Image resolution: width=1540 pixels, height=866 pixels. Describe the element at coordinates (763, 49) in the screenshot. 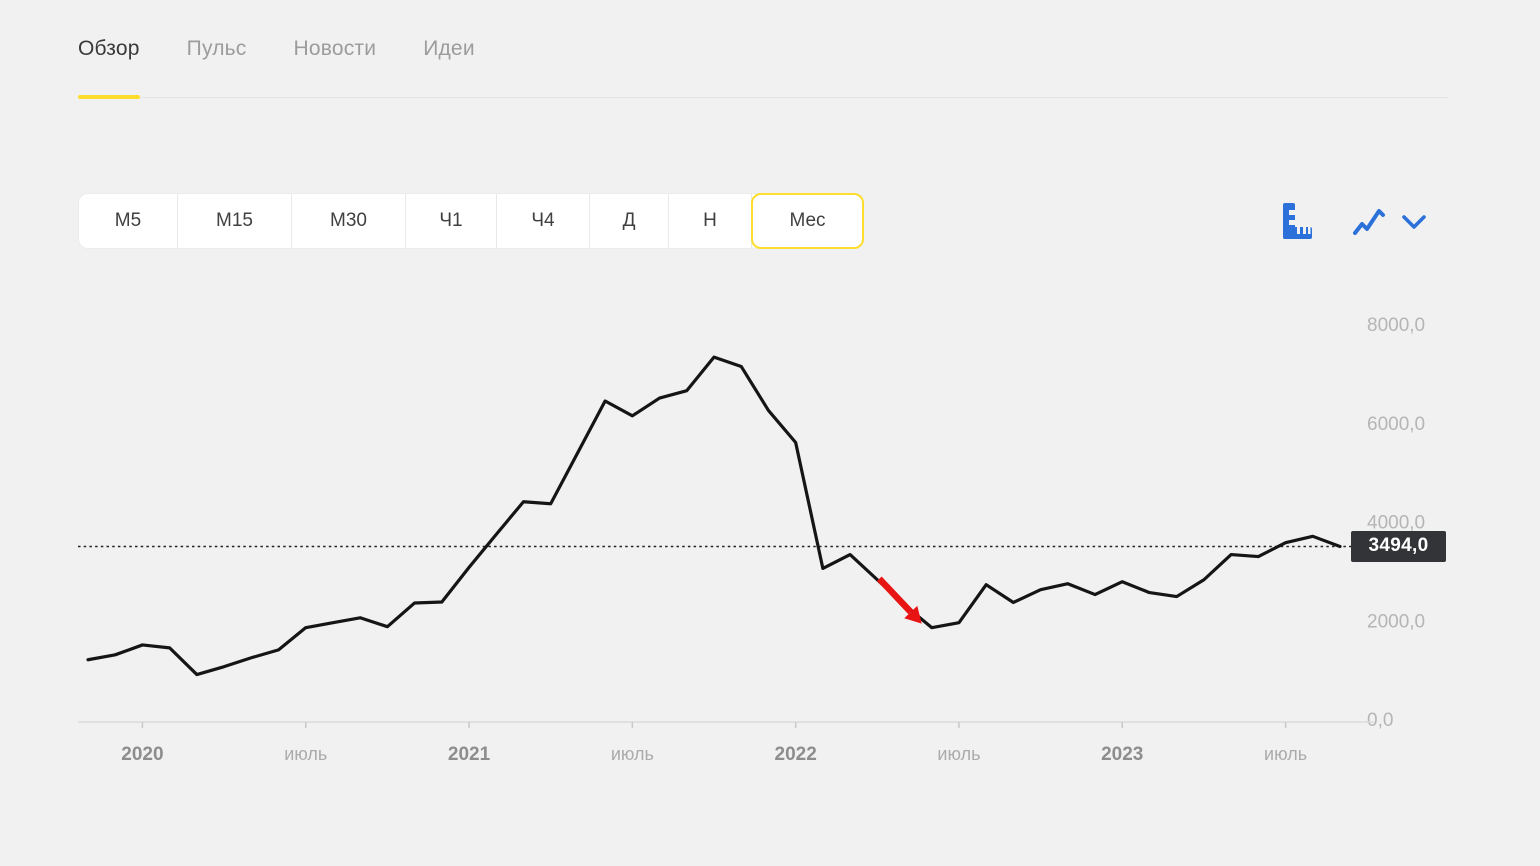

I see `top-tab-bar: Обзор Пульс Новости Идеи` at that location.